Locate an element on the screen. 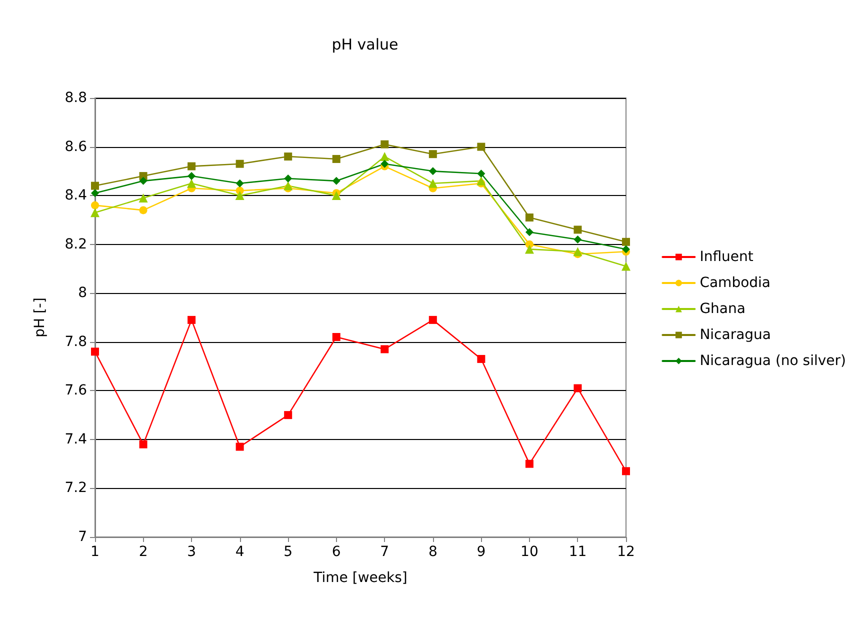 The width and height of the screenshot is (855, 618). y-tick-label: 8.4 is located at coordinates (76, 196).